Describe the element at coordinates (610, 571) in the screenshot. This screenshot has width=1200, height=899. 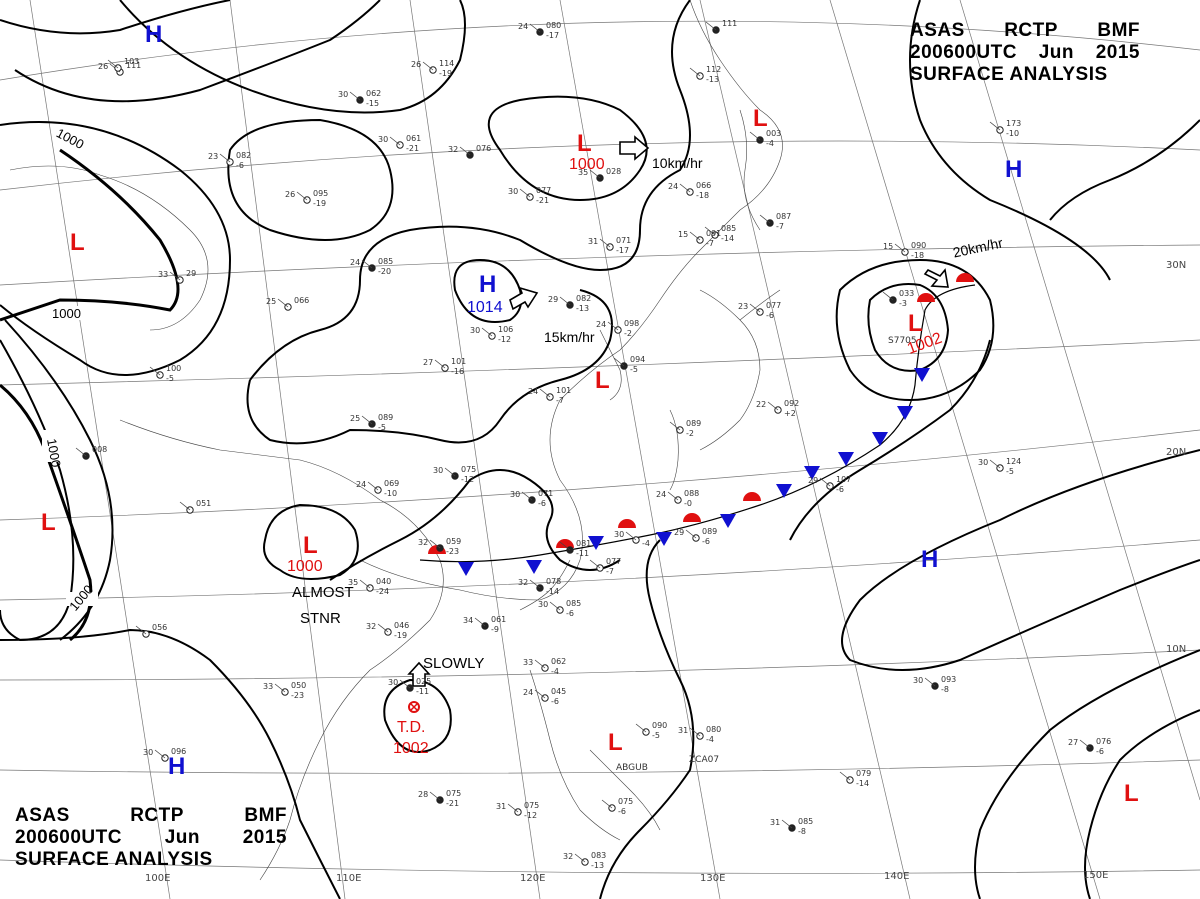
I see `station-tendency: -7` at that location.